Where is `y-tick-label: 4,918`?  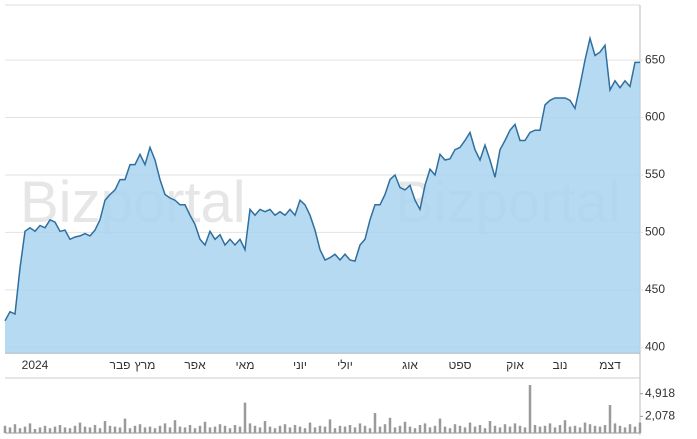
y-tick-label: 4,918 is located at coordinates (660, 393).